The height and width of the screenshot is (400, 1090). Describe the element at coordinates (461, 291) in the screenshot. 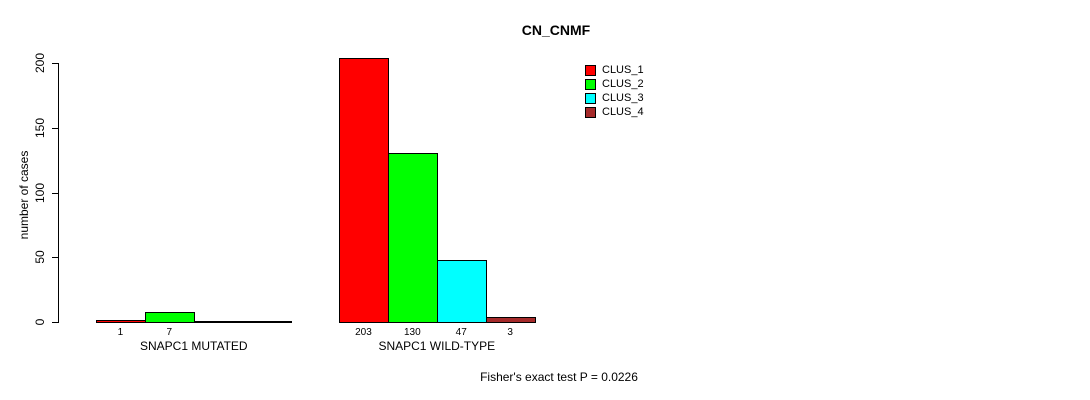

I see `bar-clus-3-snapc1-wild-type` at that location.